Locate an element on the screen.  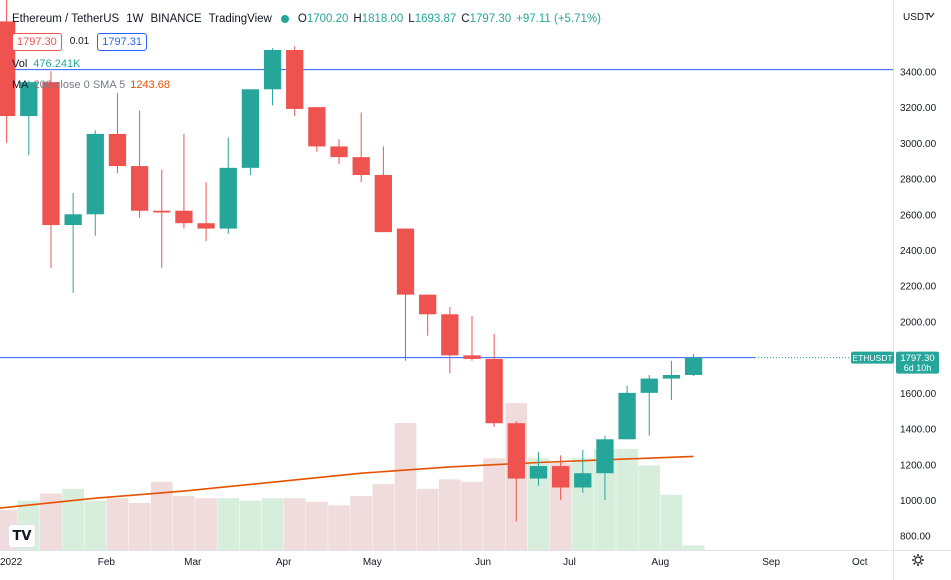
interval-label: 1W is located at coordinates (135, 19).